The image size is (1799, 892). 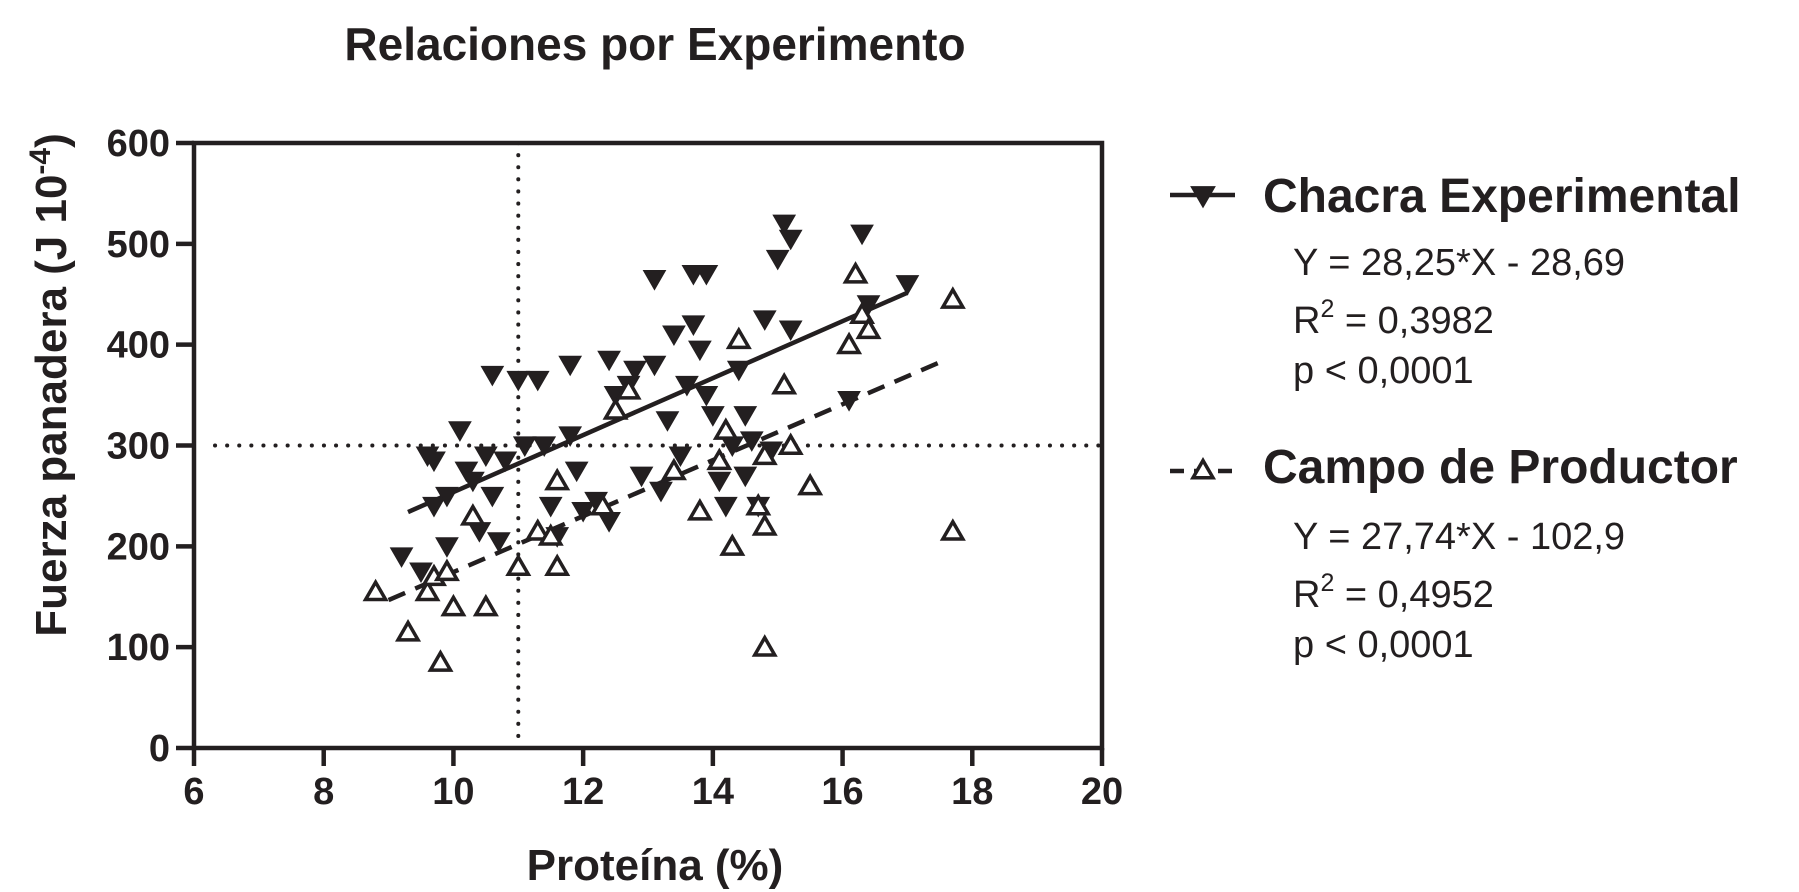 I want to click on legend-chacra-p: p < 0,0001, so click(x=1383, y=371).